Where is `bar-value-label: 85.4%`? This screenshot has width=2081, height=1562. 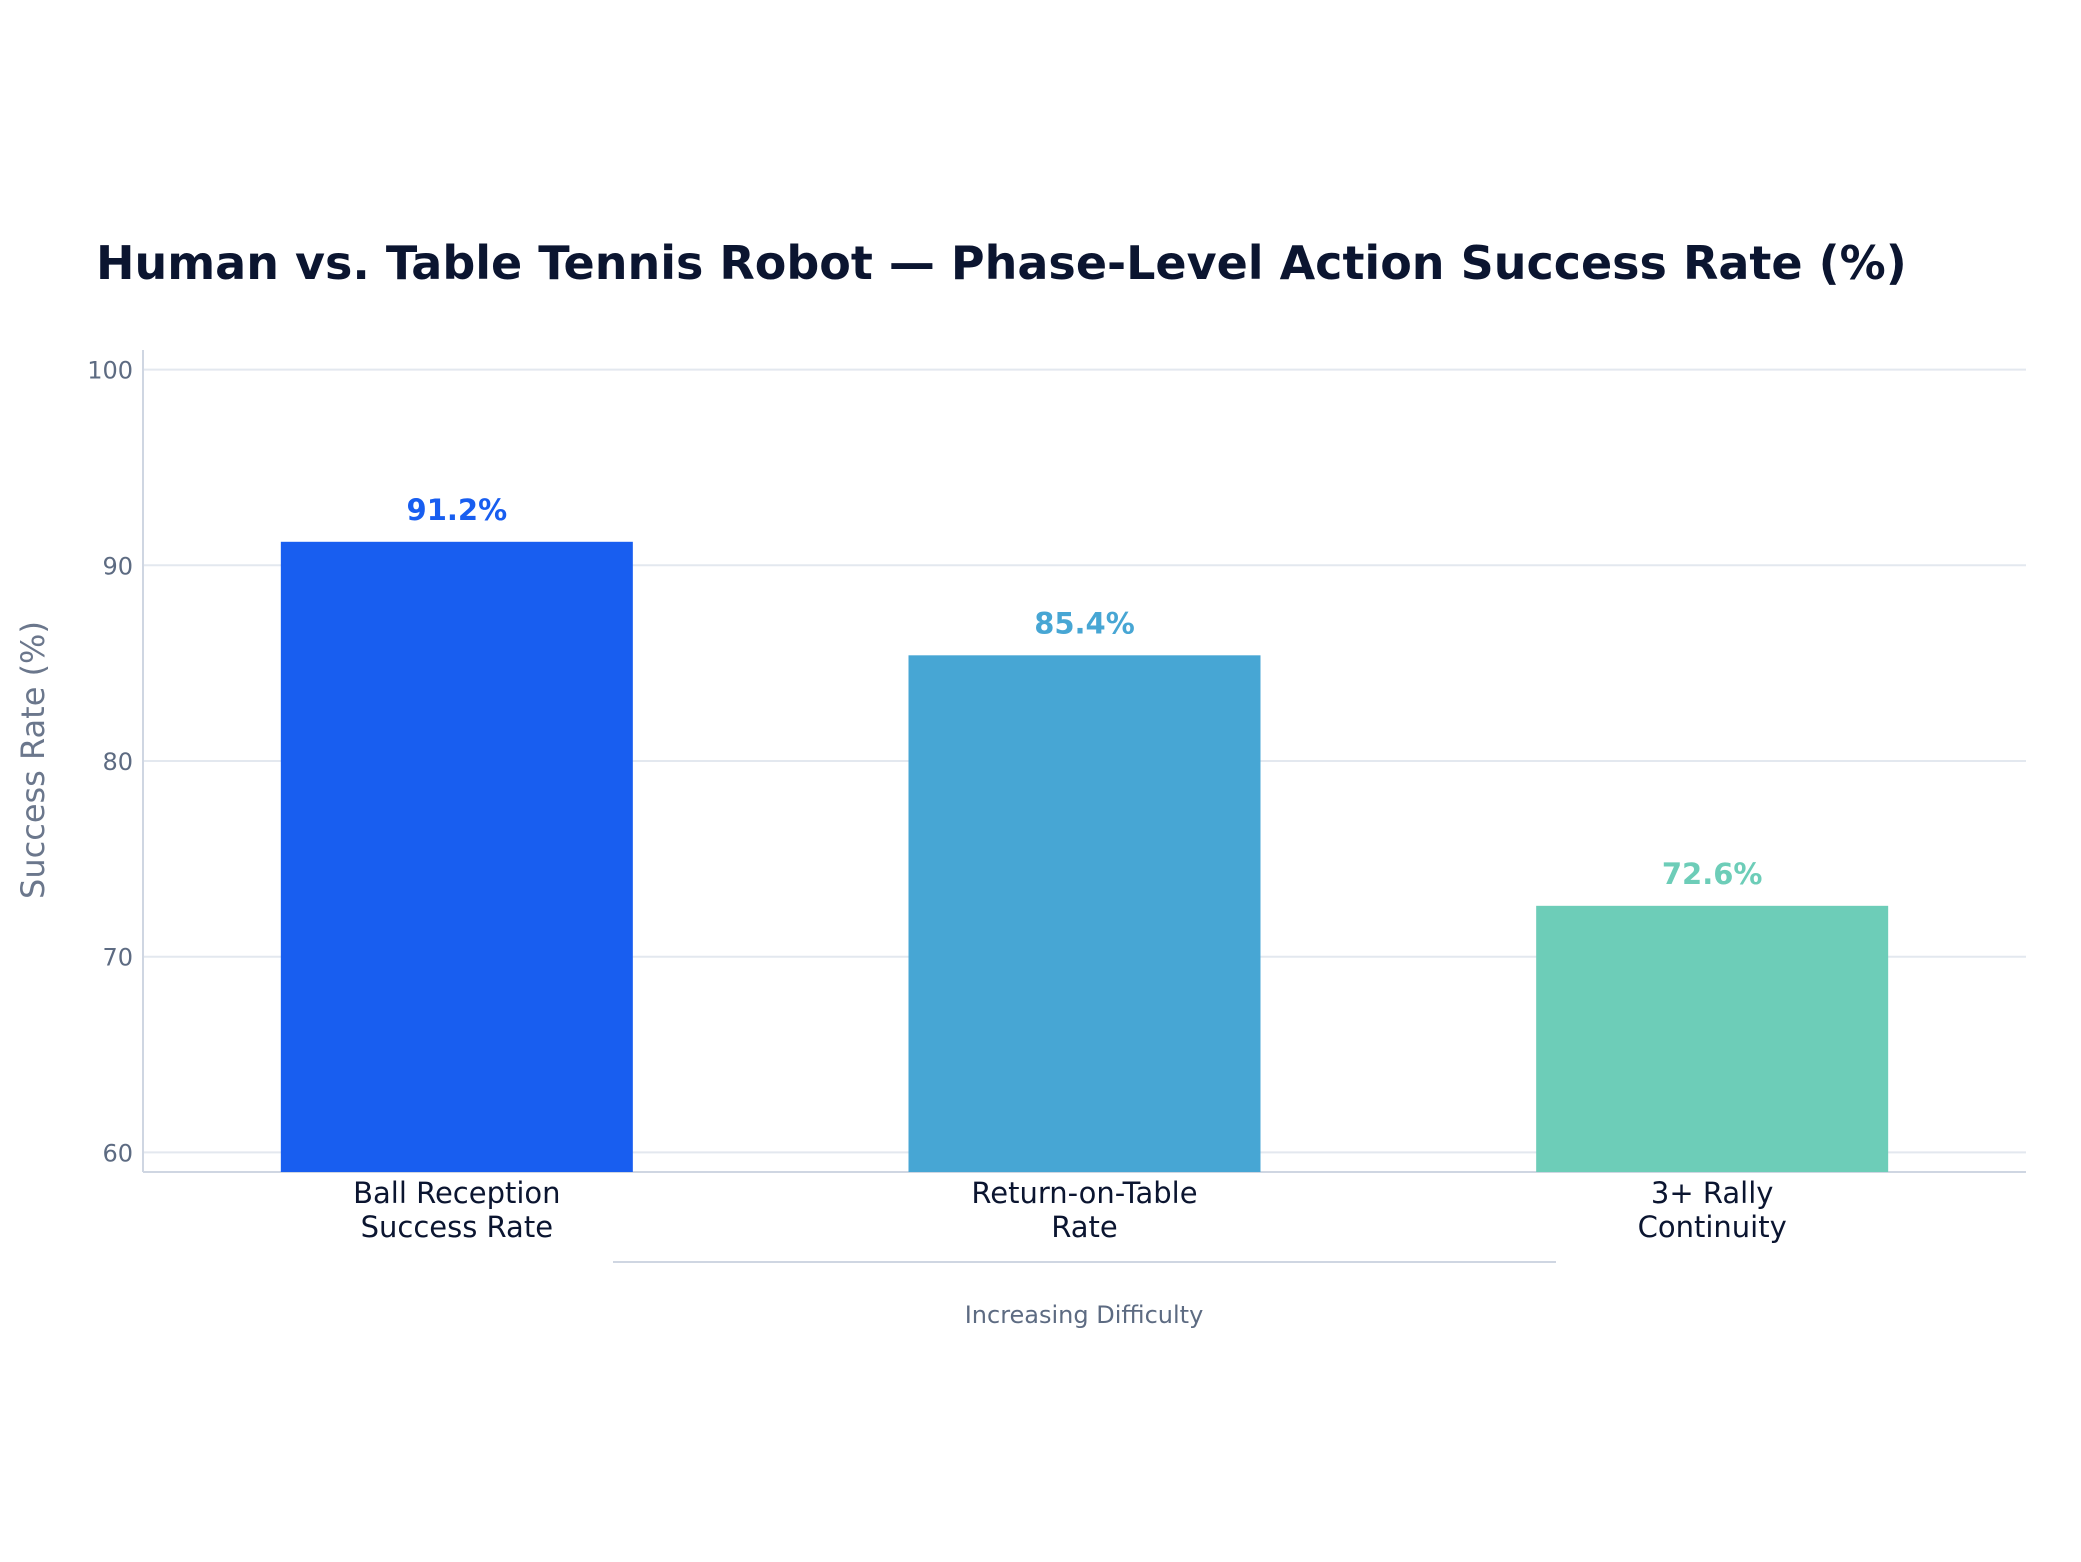
bar-value-label: 85.4% is located at coordinates (1084, 623).